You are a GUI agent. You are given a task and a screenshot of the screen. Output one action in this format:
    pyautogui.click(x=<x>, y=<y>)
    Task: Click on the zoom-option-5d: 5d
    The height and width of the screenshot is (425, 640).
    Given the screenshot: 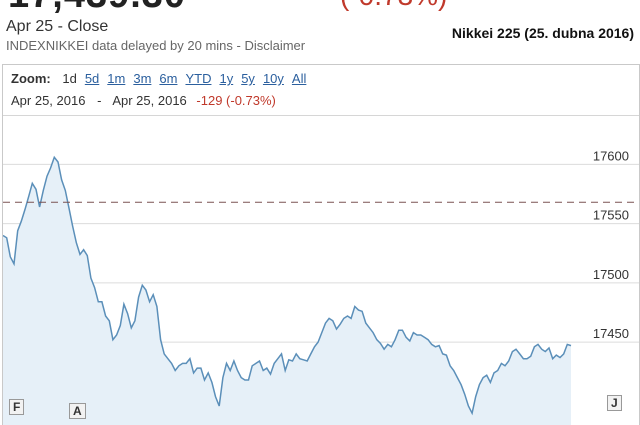 What is the action you would take?
    pyautogui.click(x=92, y=78)
    